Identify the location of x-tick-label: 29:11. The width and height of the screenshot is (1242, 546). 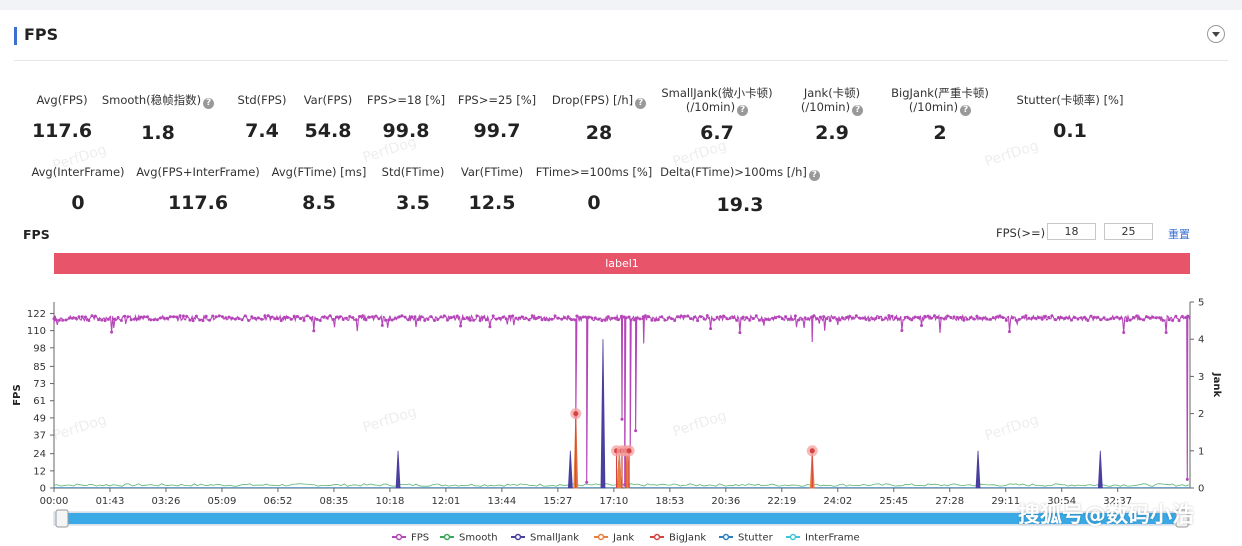
(1005, 501).